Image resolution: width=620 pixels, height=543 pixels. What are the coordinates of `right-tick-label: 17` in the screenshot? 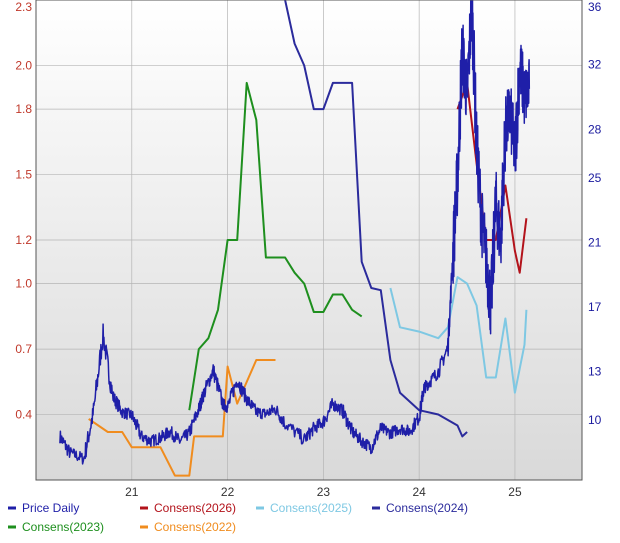 It's located at (595, 307).